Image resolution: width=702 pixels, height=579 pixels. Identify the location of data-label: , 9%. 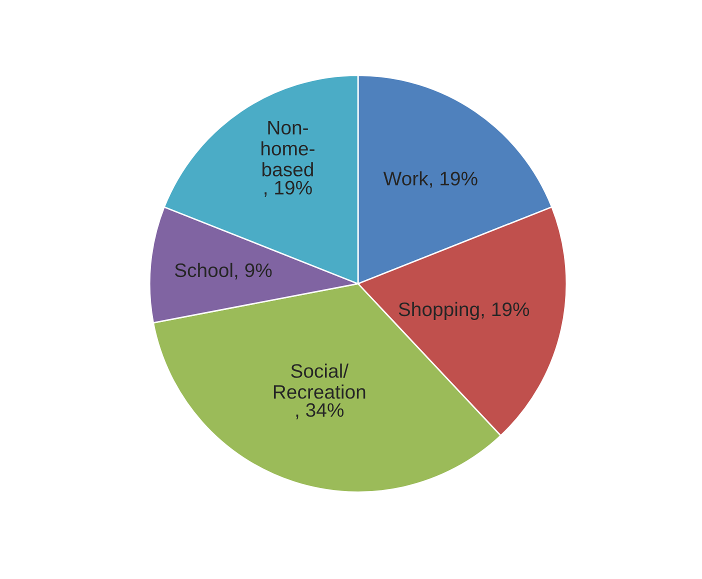
(253, 271).